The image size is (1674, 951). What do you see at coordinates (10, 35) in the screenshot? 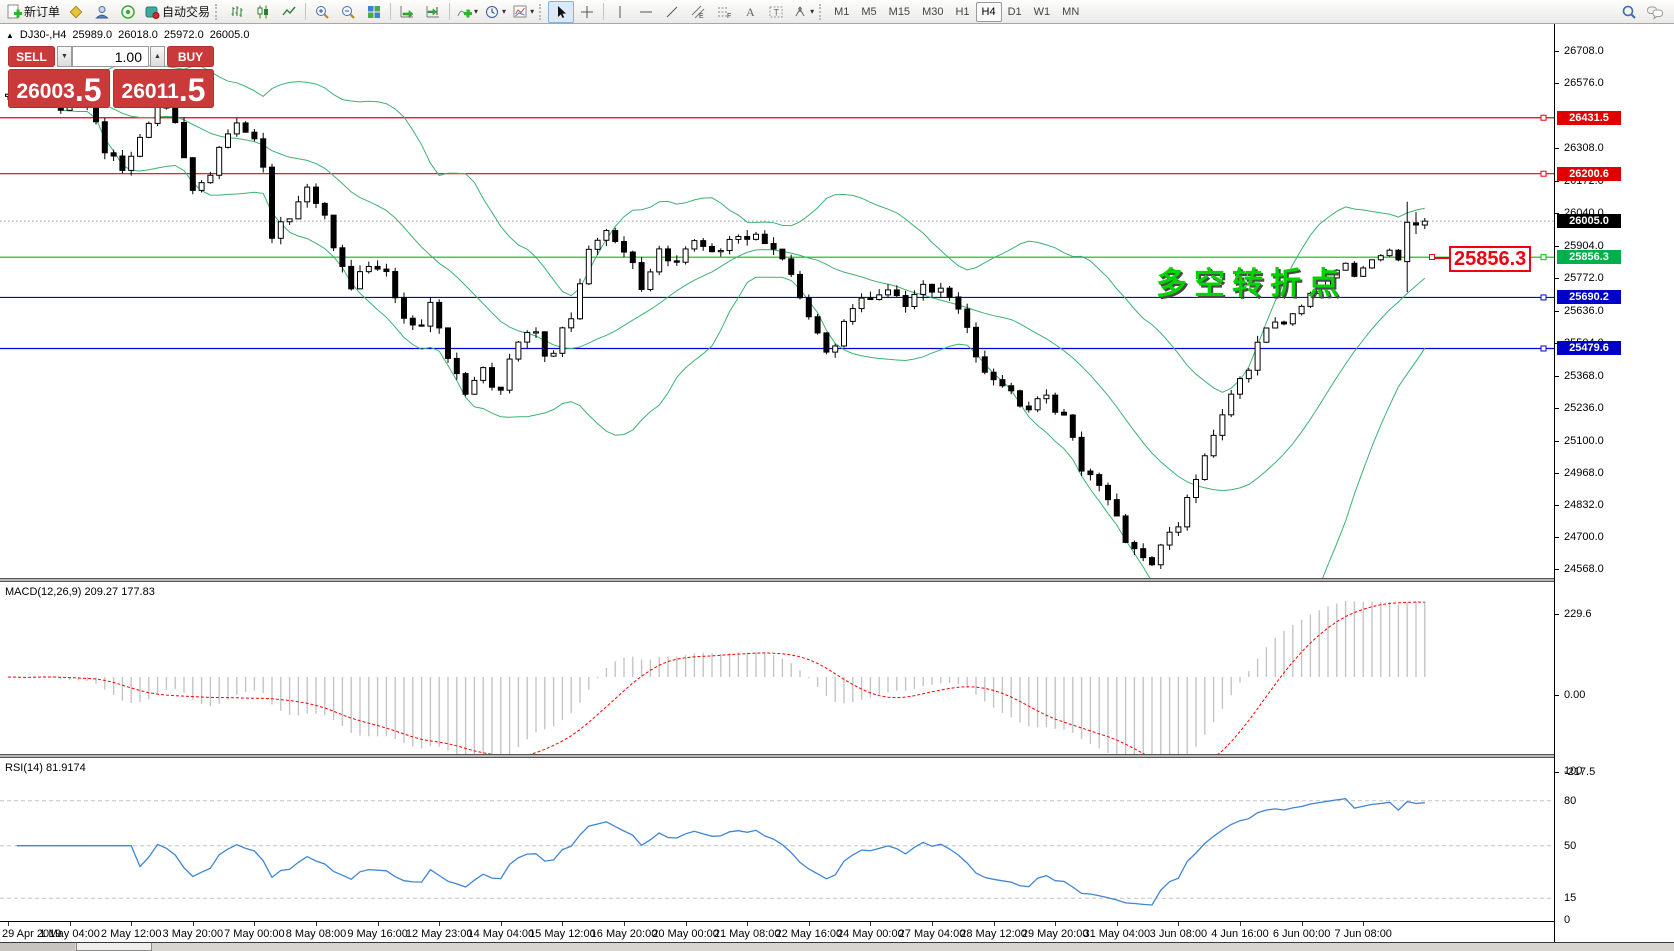
I see `collapse-marker-icon: ▲` at bounding box center [10, 35].